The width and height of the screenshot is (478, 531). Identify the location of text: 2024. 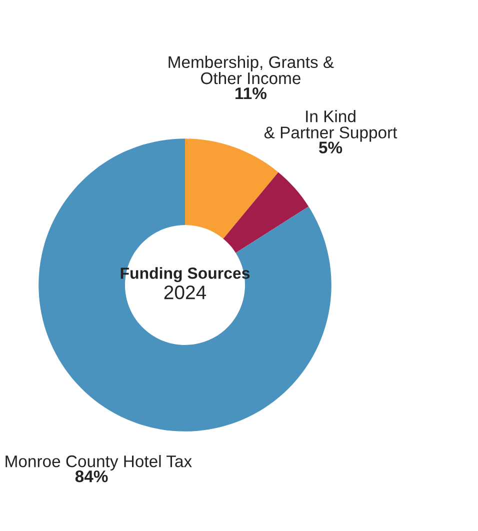
(185, 293).